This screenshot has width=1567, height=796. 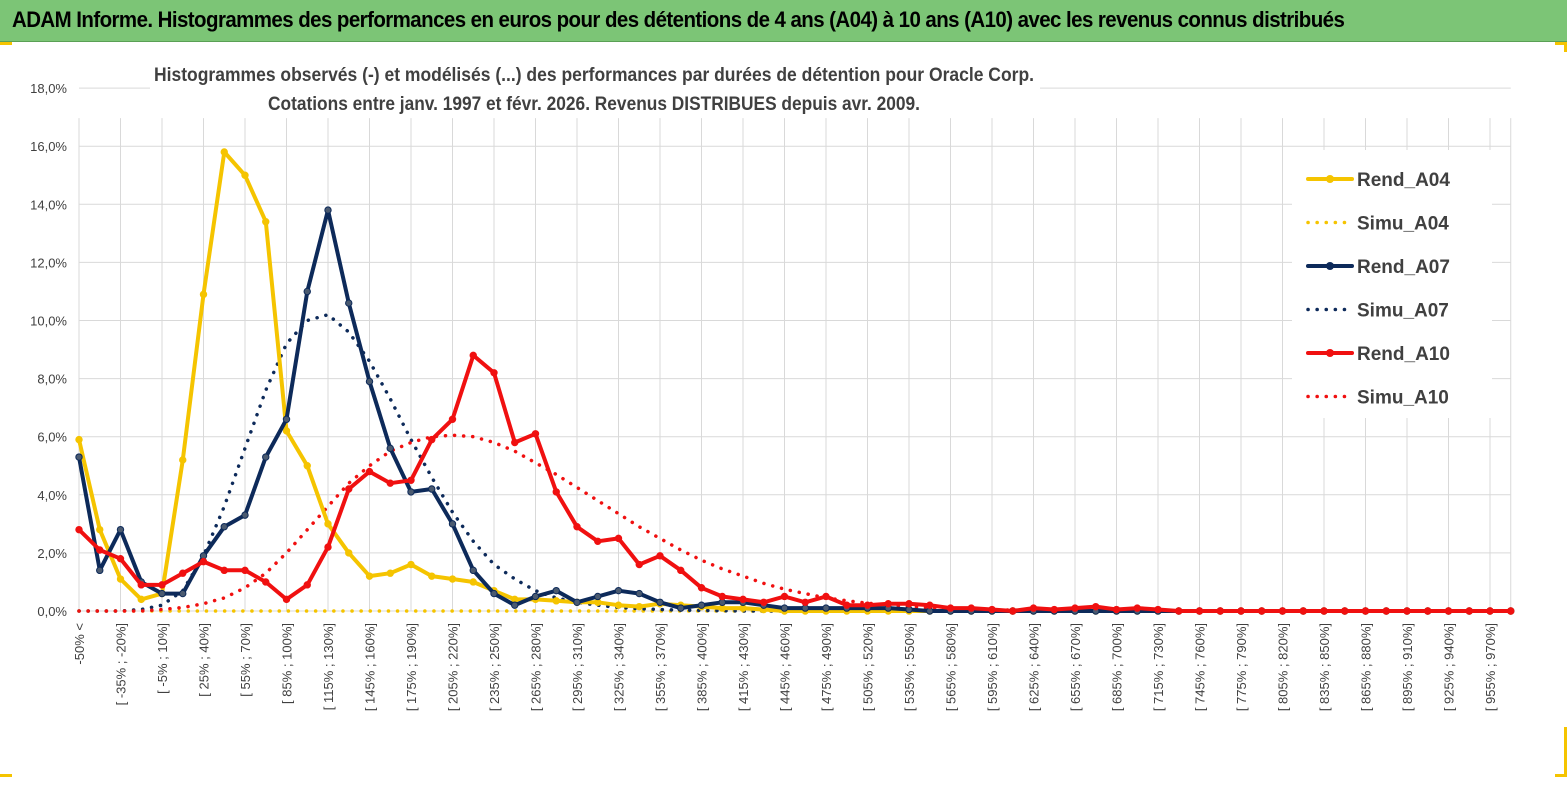 I want to click on x-tick-label: [ 655% ; 670%], so click(x=1075, y=667).